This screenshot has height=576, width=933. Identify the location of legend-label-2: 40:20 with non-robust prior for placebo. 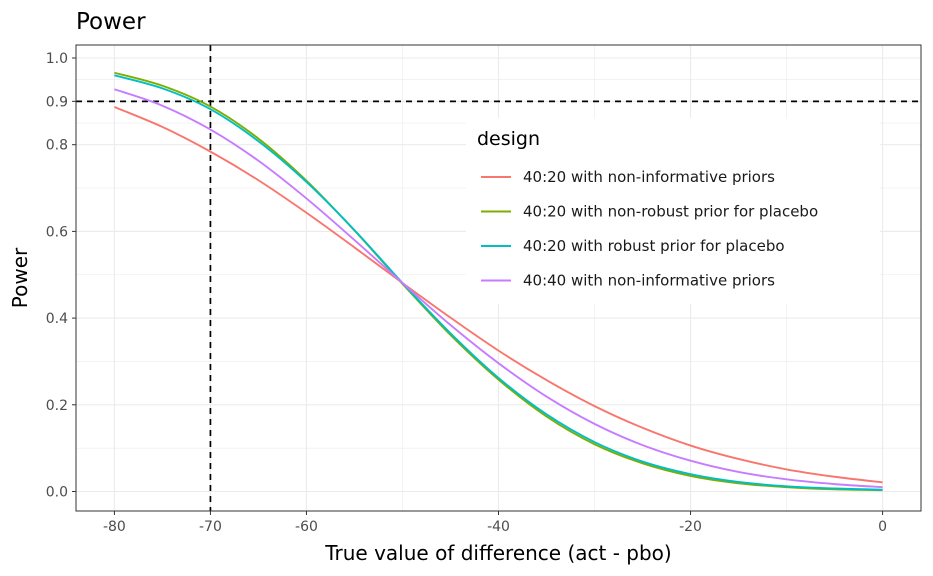
(670, 212).